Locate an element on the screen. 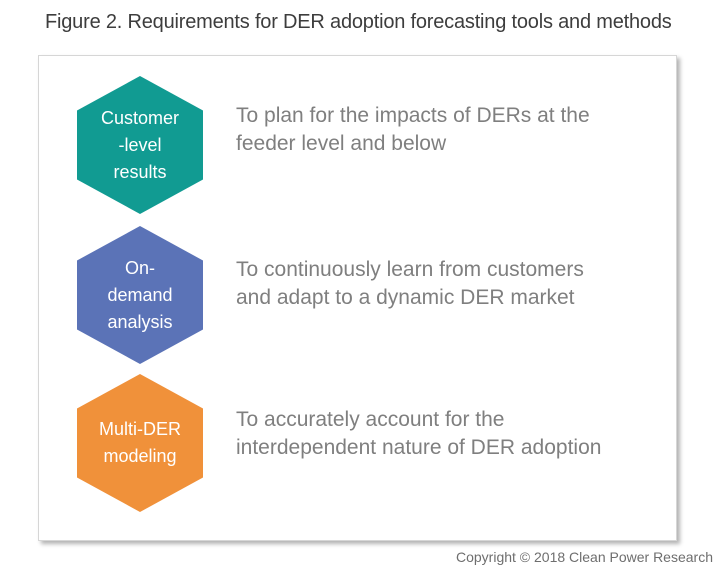 This screenshot has width=720, height=579. hexagon-label-line: analysis is located at coordinates (140, 321).